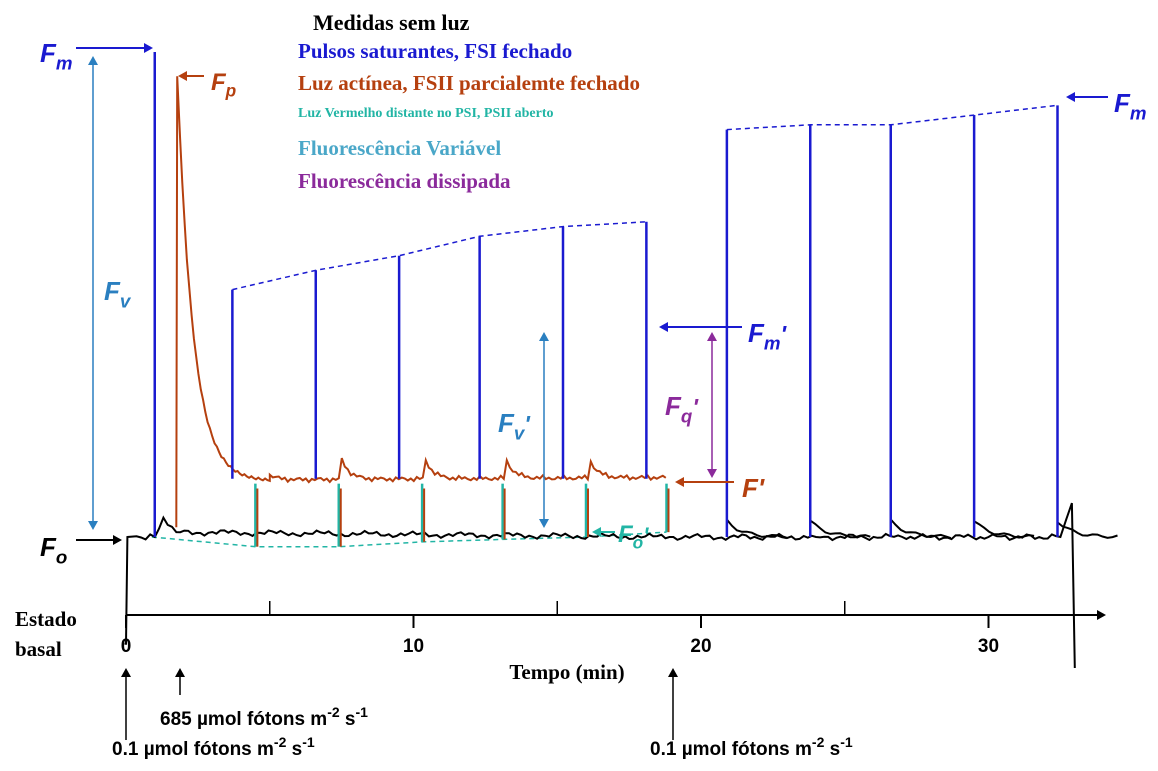 The width and height of the screenshot is (1158, 771). Describe the element at coordinates (182, 76) in the screenshot. I see `fp-arrowhead` at that location.